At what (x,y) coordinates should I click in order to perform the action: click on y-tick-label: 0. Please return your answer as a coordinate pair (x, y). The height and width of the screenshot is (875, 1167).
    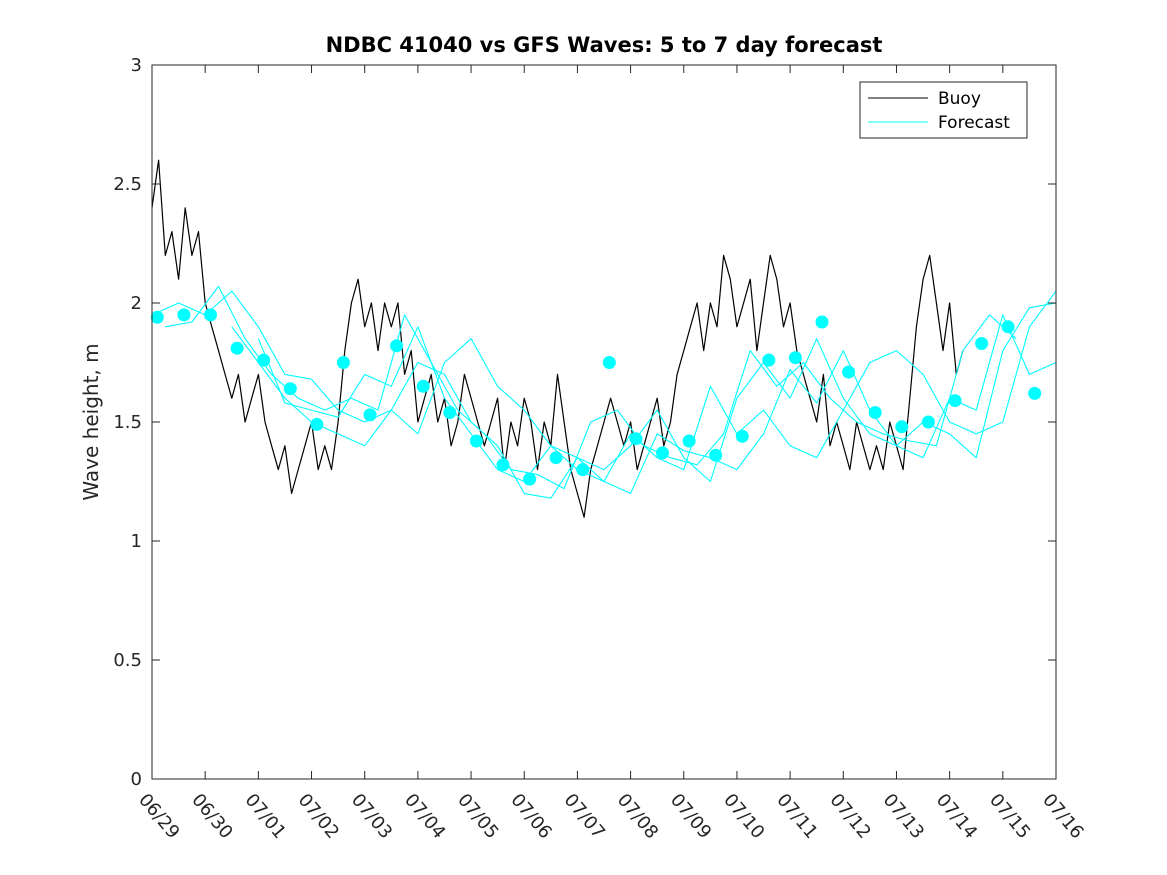
    Looking at the image, I should click on (136, 779).